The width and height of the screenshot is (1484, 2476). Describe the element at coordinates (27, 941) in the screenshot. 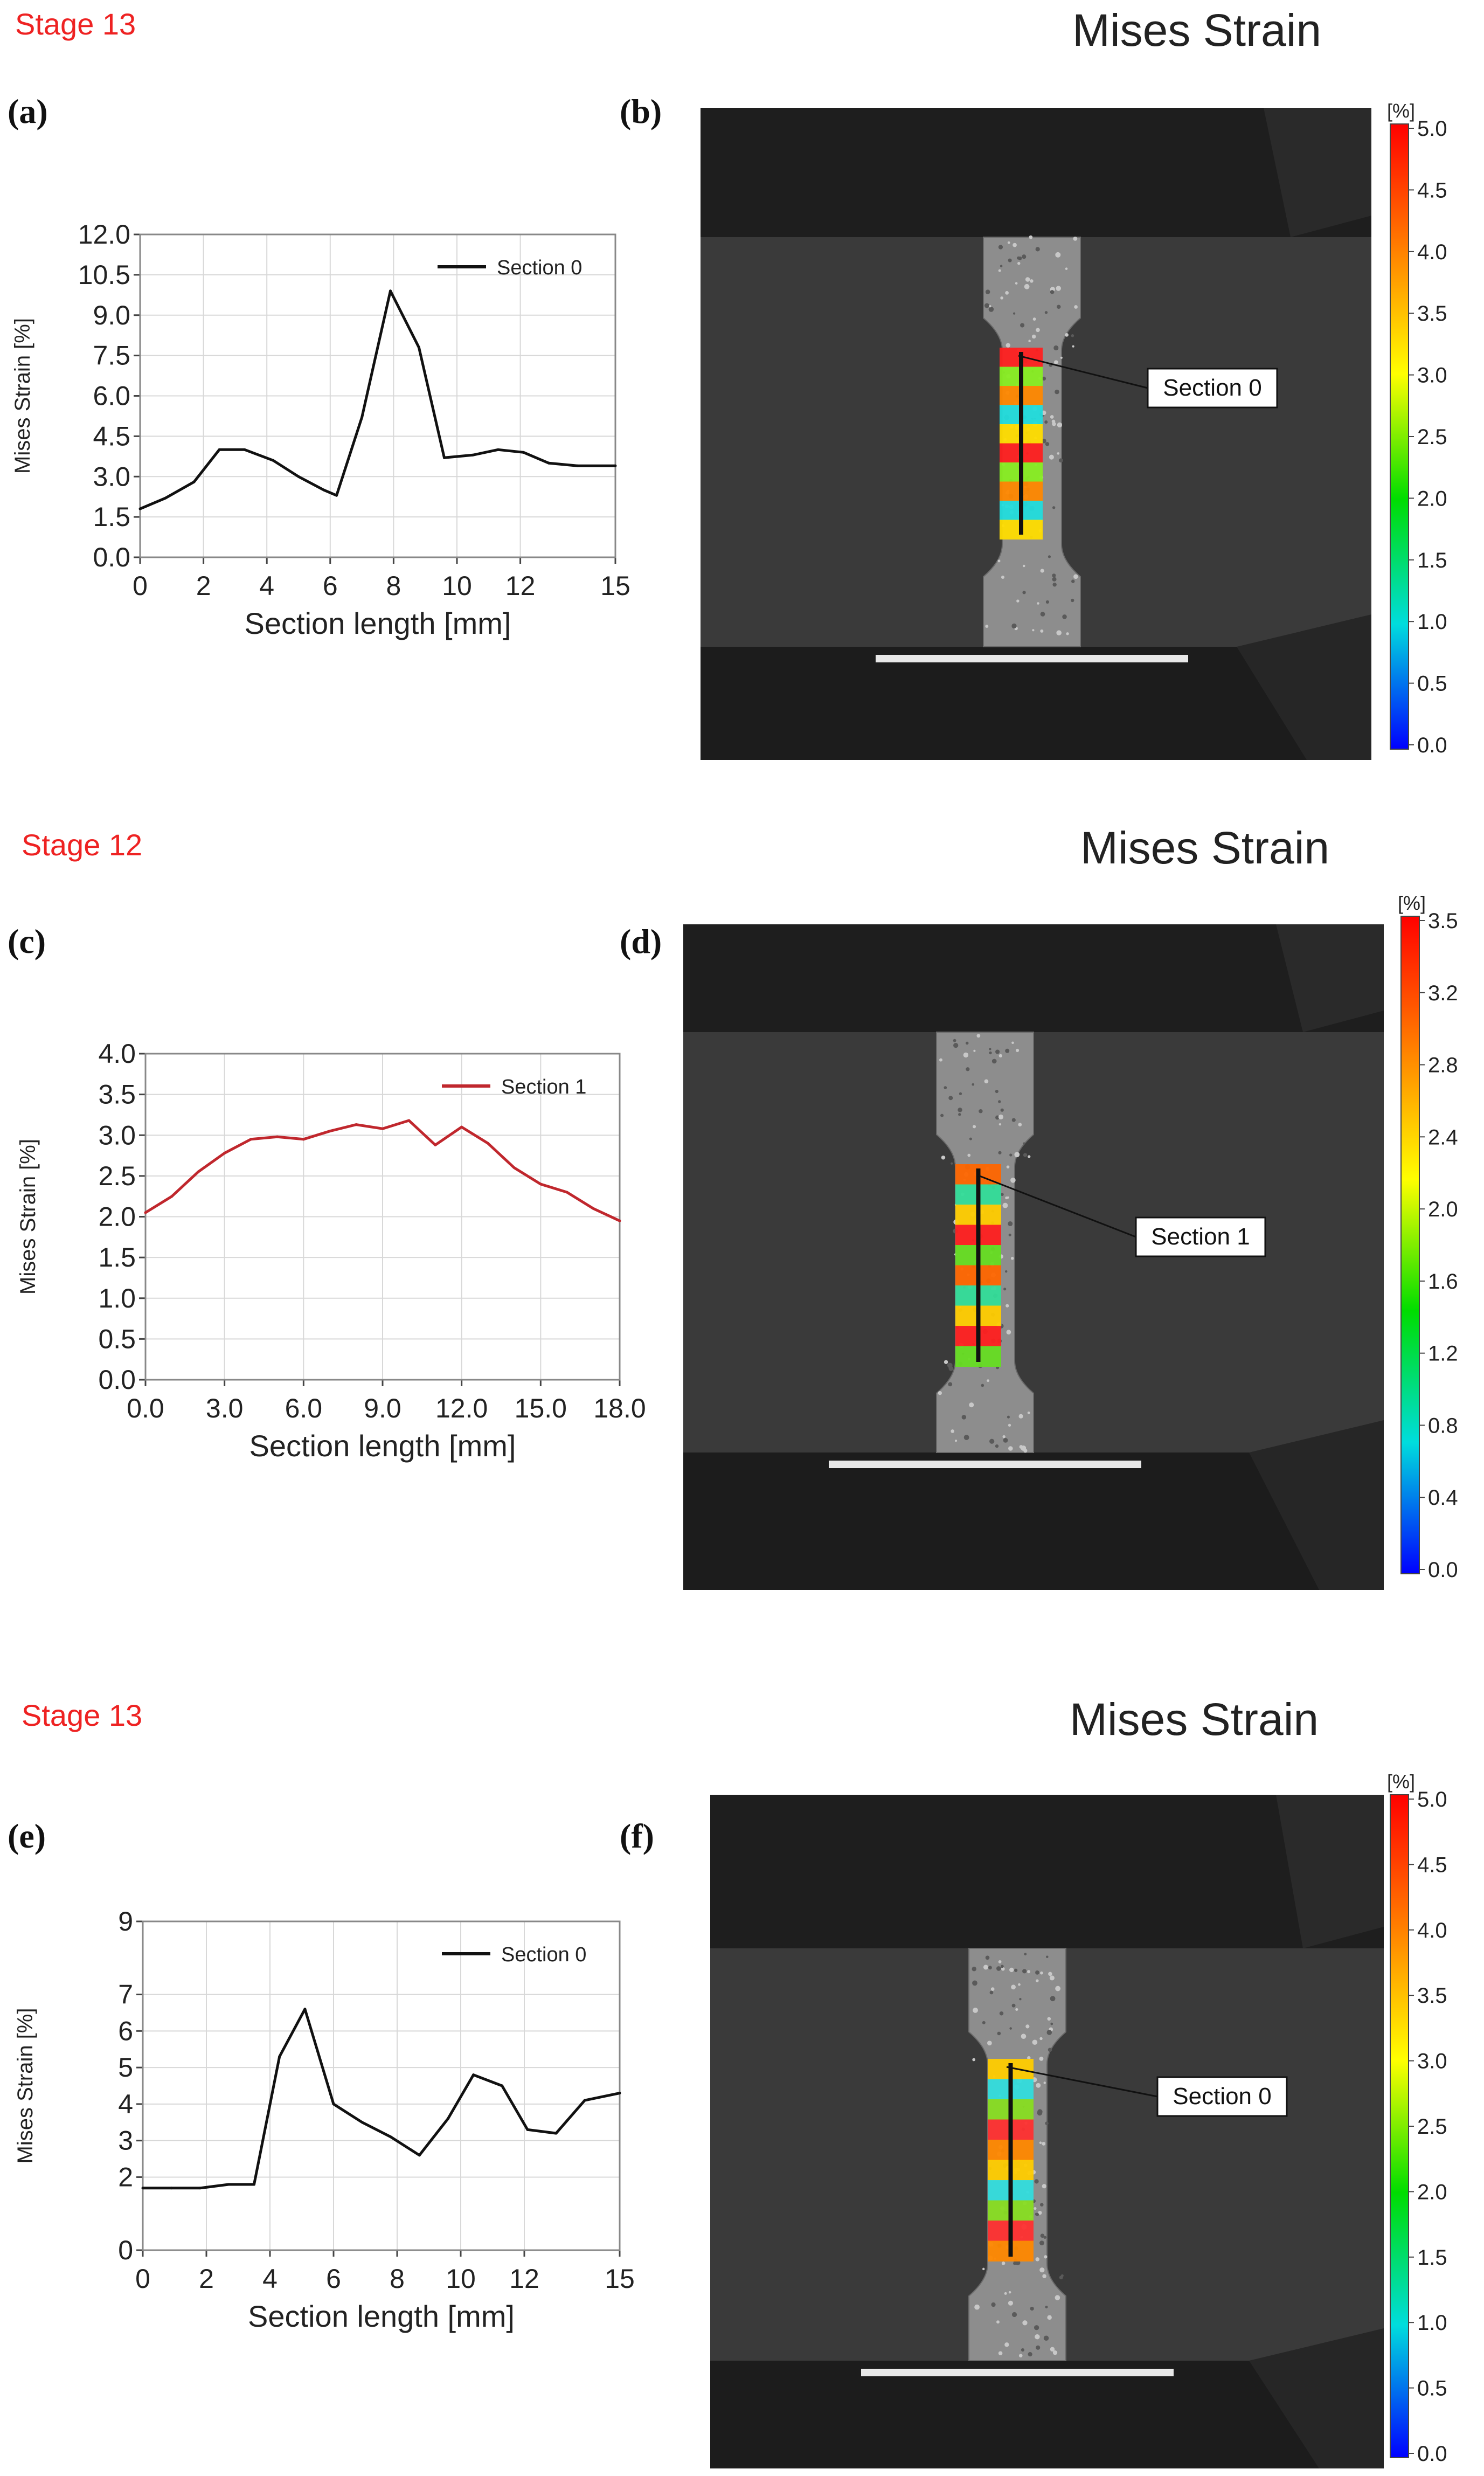

I see `chart-label: (c)` at that location.